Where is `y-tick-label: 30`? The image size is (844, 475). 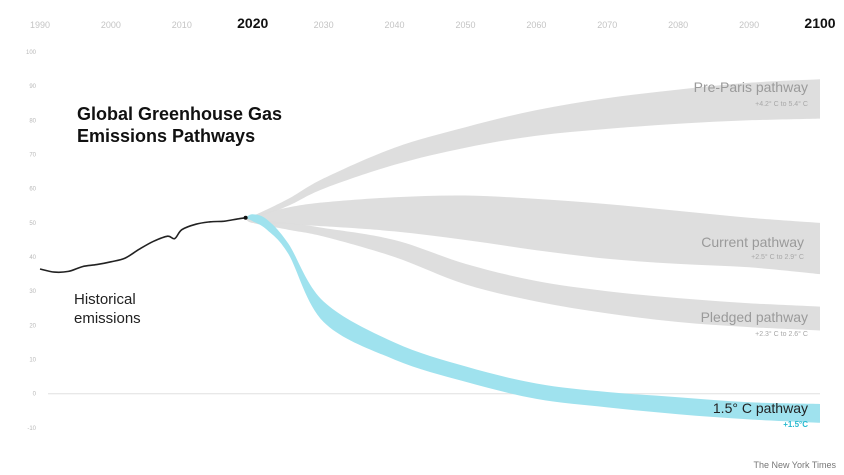 y-tick-label: 30 is located at coordinates (32, 292).